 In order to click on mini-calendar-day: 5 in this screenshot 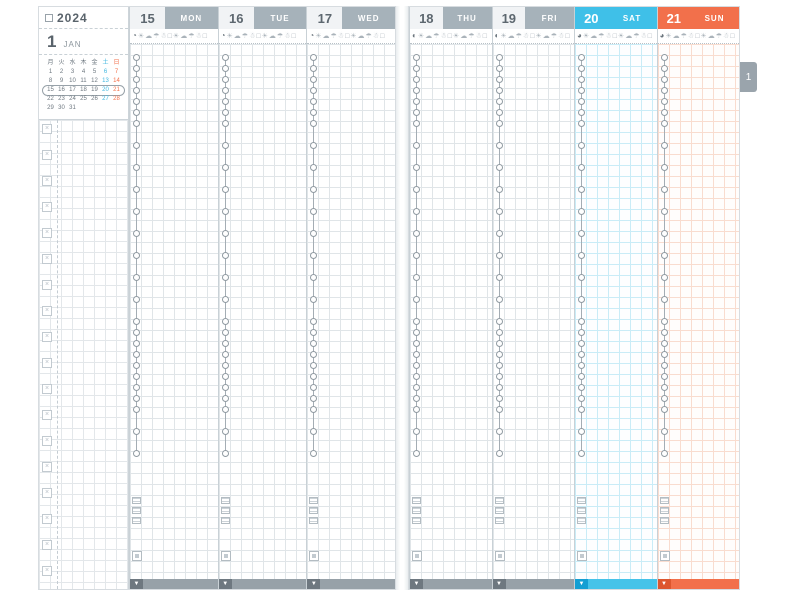, I will do `click(94, 72)`.